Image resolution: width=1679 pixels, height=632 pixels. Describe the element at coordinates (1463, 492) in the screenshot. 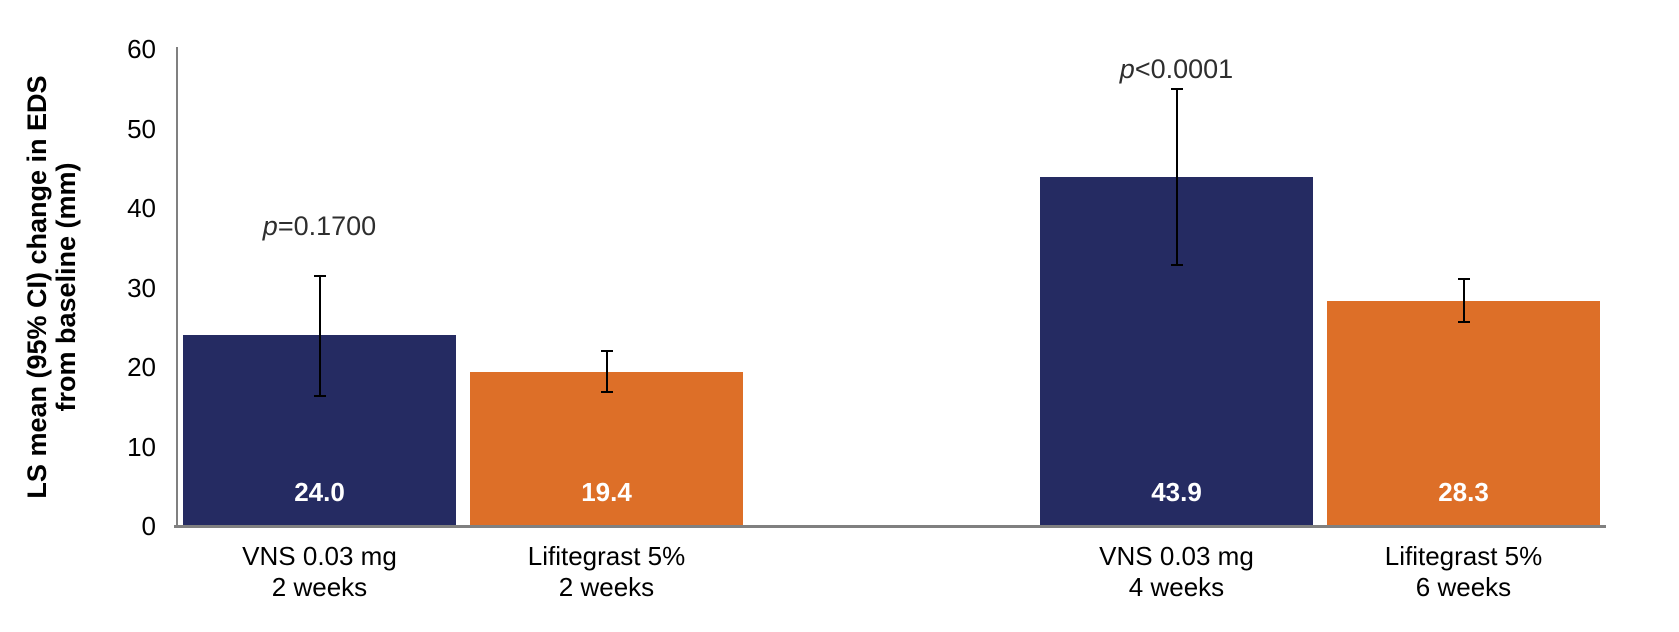

I see `bar-value-label: 28.3` at that location.